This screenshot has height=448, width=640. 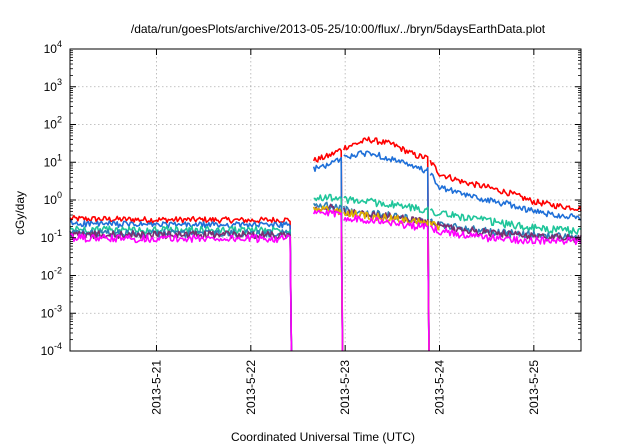 I want to click on x-tick-label: 2013-5-21, so click(x=156, y=387).